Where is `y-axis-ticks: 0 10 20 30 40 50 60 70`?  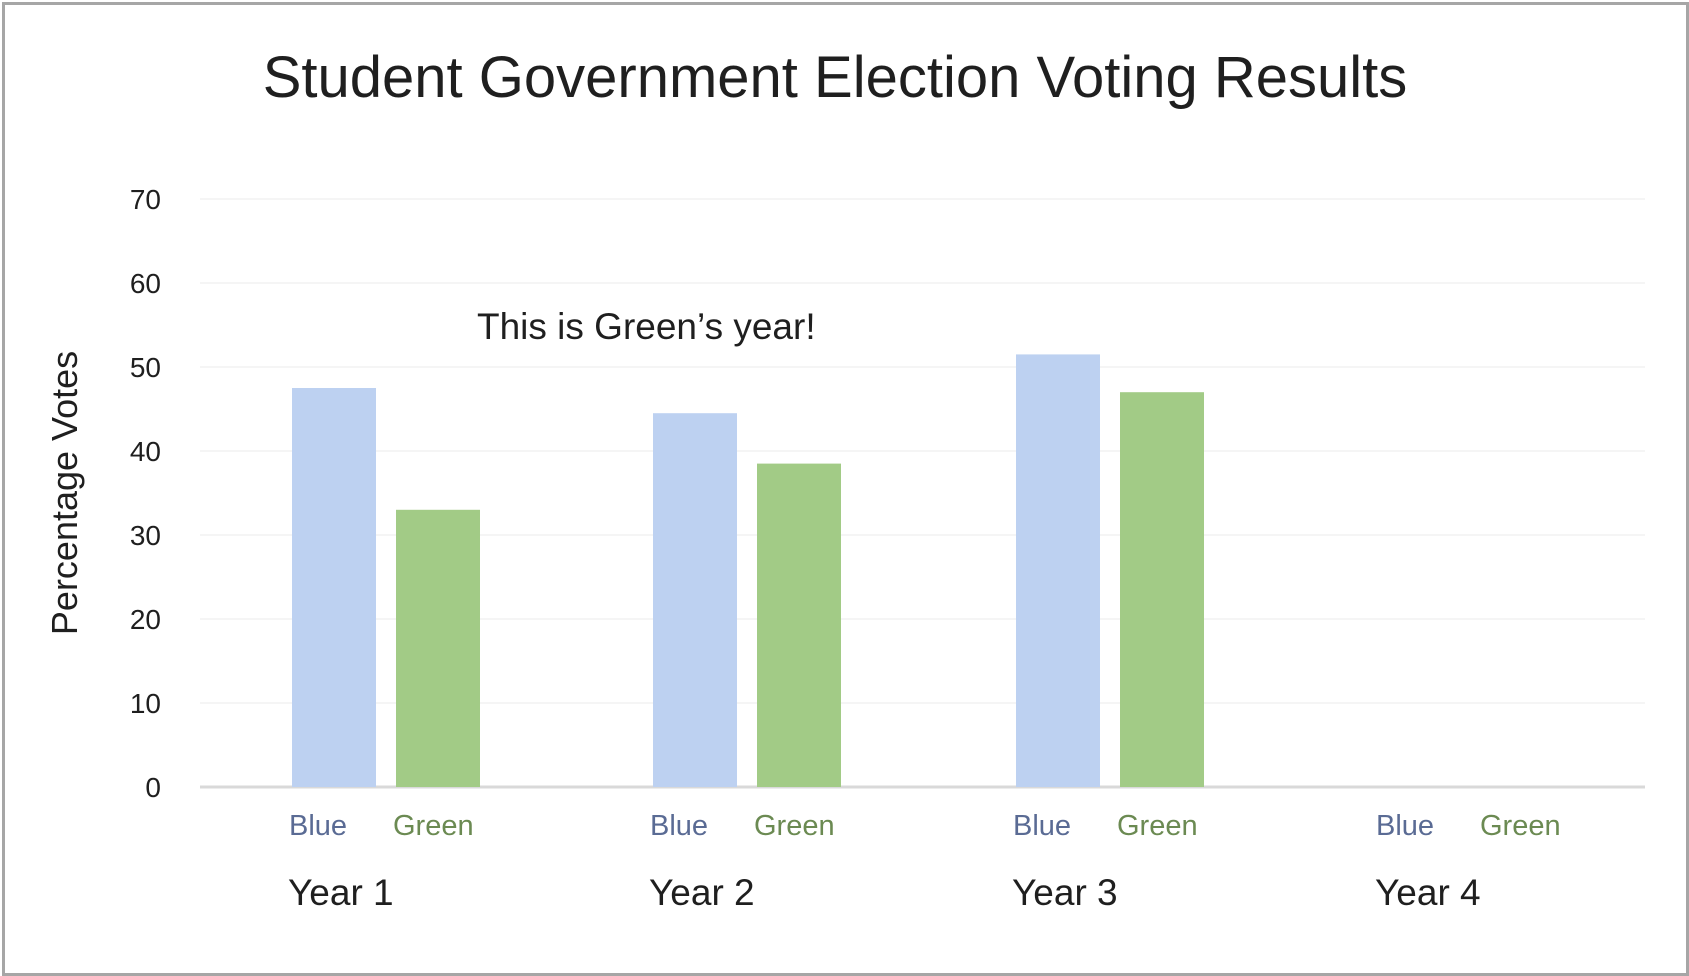
y-axis-ticks: 0 10 20 30 40 50 60 70 is located at coordinates (145, 493).